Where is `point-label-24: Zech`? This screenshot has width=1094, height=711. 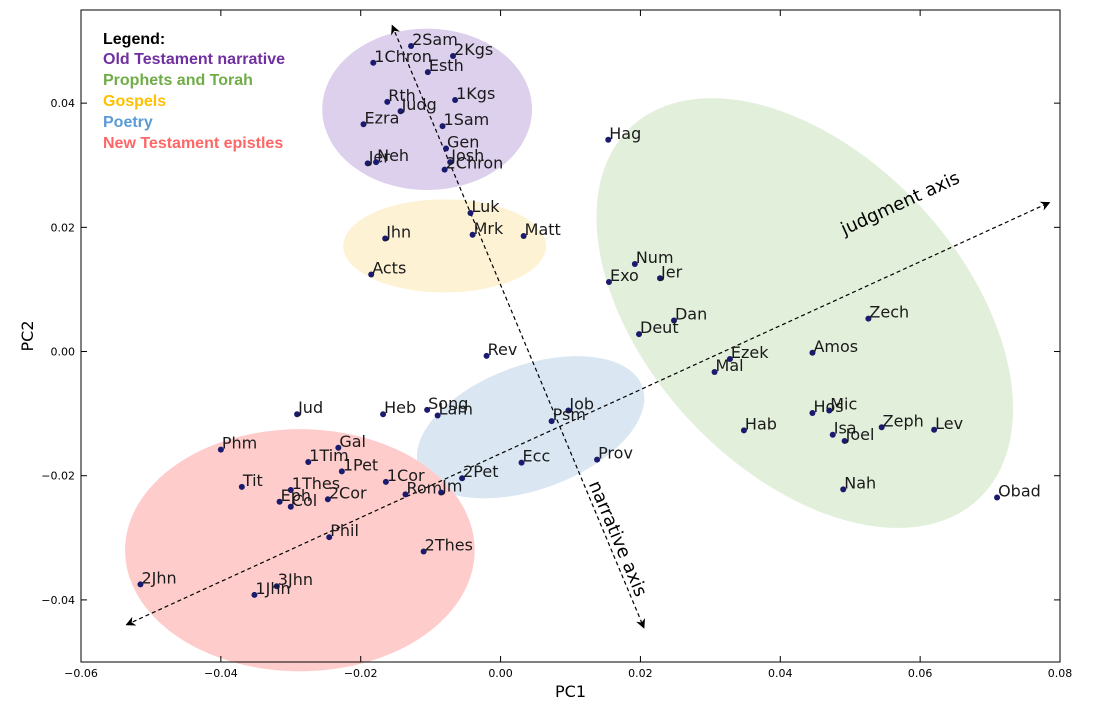
point-label-24: Zech is located at coordinates (889, 312).